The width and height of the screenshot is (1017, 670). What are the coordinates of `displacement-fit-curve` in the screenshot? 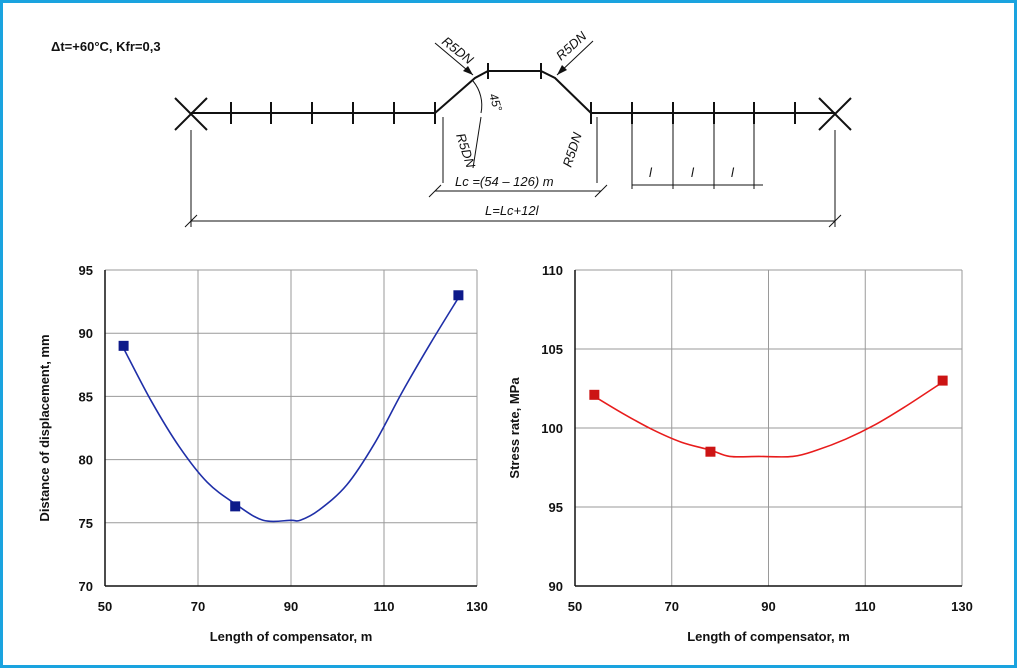 It's located at (291, 410).